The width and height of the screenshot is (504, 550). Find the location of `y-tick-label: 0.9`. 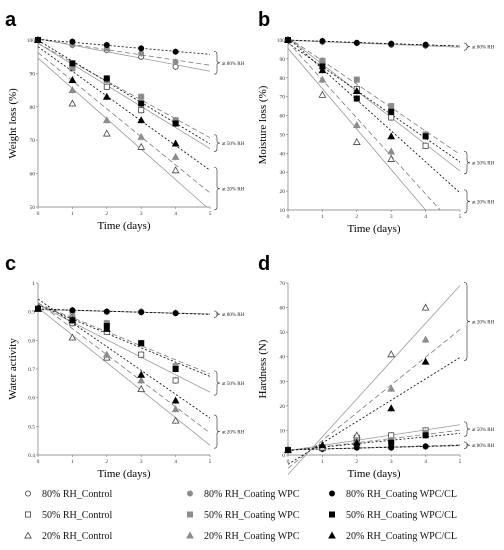

y-tick-label: 0.9 is located at coordinates (31, 313).